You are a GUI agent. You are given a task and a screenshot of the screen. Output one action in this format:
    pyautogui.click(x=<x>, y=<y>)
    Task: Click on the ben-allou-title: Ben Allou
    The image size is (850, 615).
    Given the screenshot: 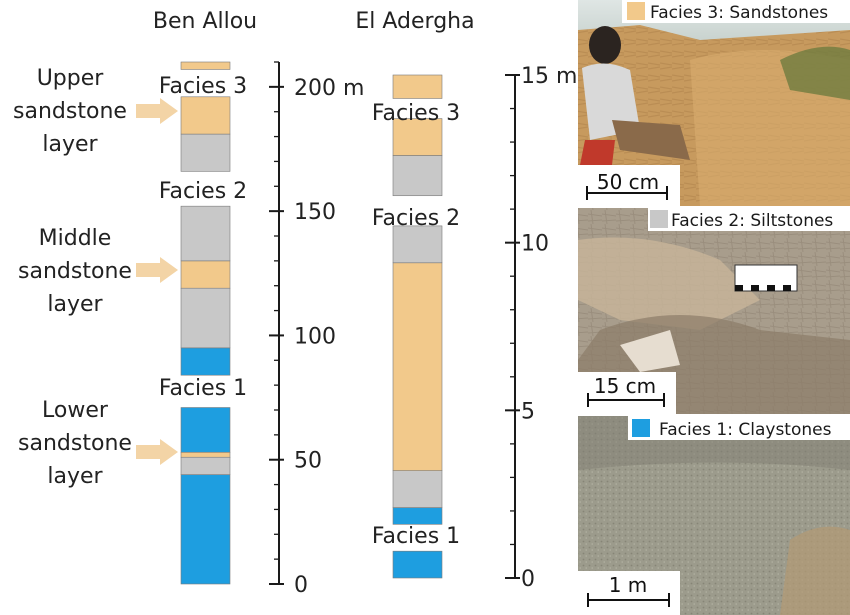 What is the action you would take?
    pyautogui.click(x=205, y=21)
    